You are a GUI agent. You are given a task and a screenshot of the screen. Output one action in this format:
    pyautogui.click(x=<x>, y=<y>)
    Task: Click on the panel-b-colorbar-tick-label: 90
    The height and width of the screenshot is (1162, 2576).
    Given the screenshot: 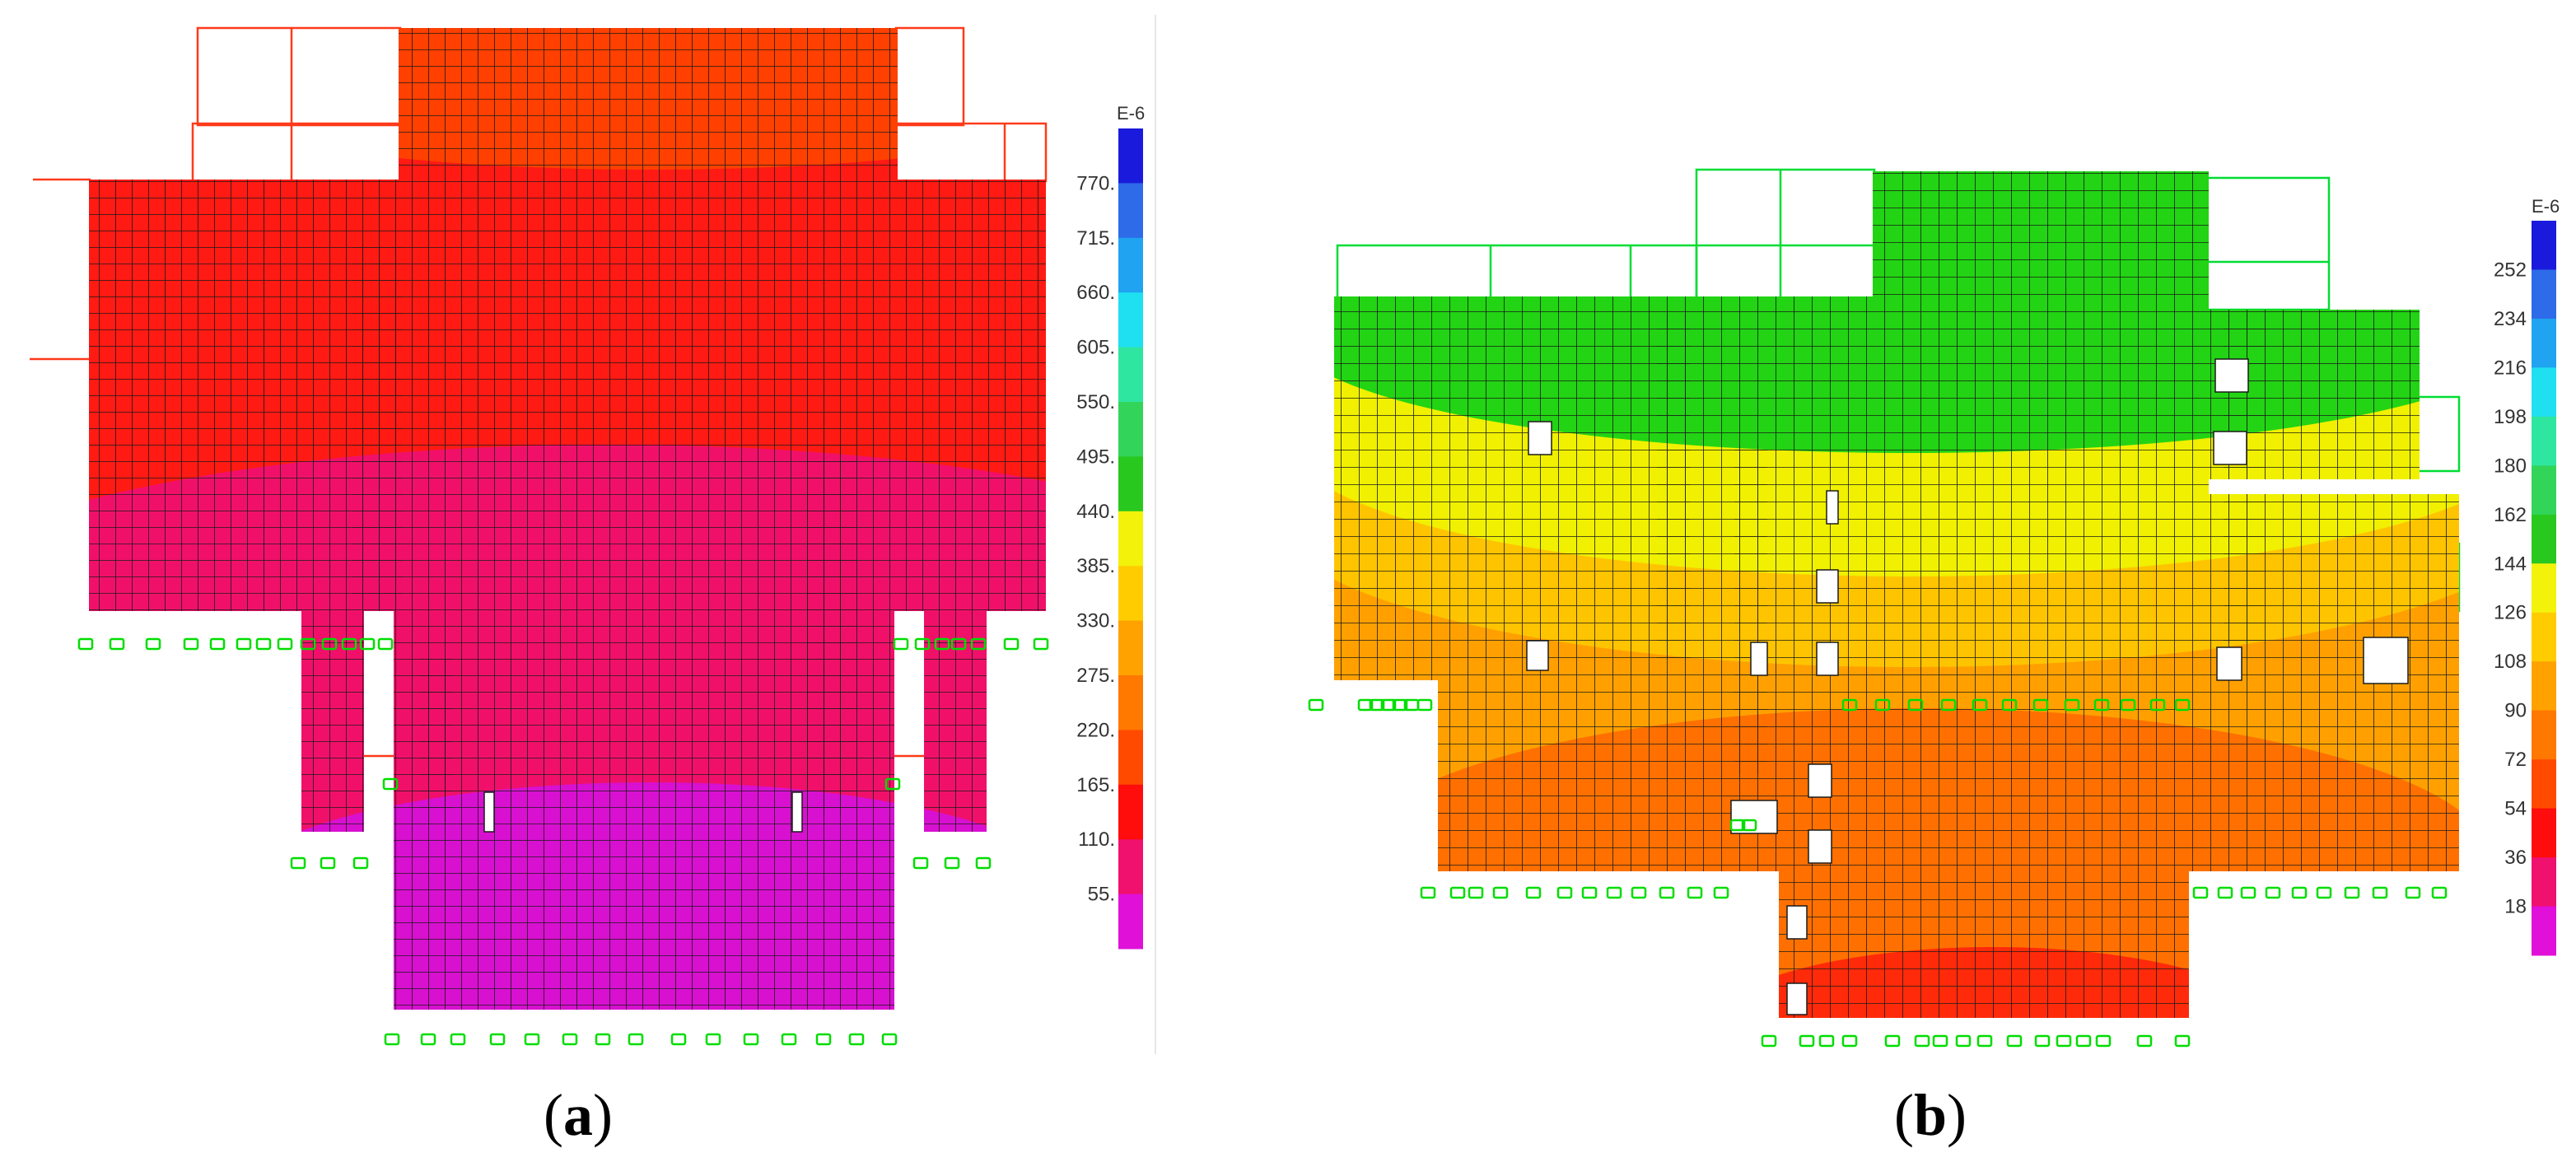 What is the action you would take?
    pyautogui.click(x=2515, y=711)
    